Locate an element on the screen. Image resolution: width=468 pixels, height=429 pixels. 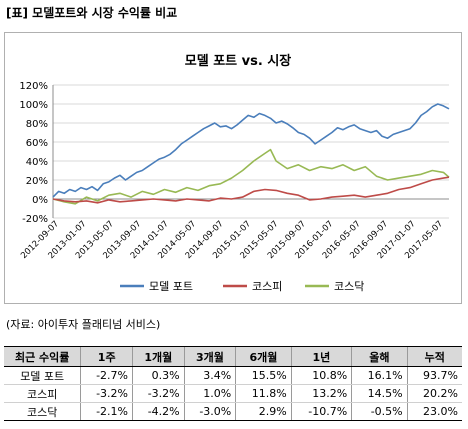
y-tick-label: 40% is located at coordinates (37, 162).